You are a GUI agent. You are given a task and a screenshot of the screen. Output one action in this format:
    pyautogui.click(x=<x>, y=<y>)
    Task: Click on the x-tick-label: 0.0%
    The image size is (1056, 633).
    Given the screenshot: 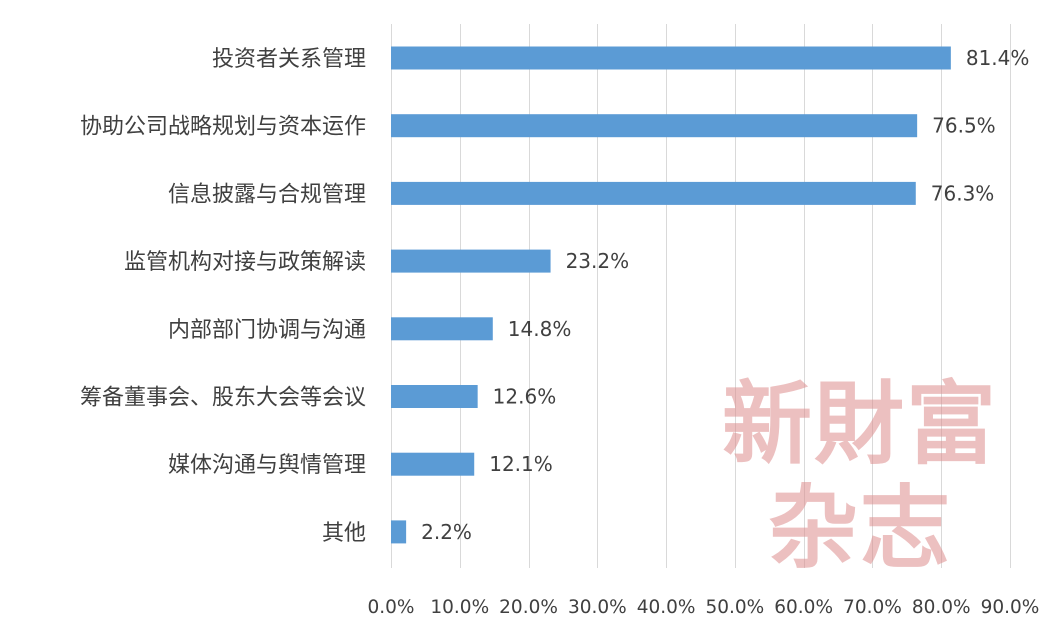 What is the action you would take?
    pyautogui.click(x=391, y=607)
    